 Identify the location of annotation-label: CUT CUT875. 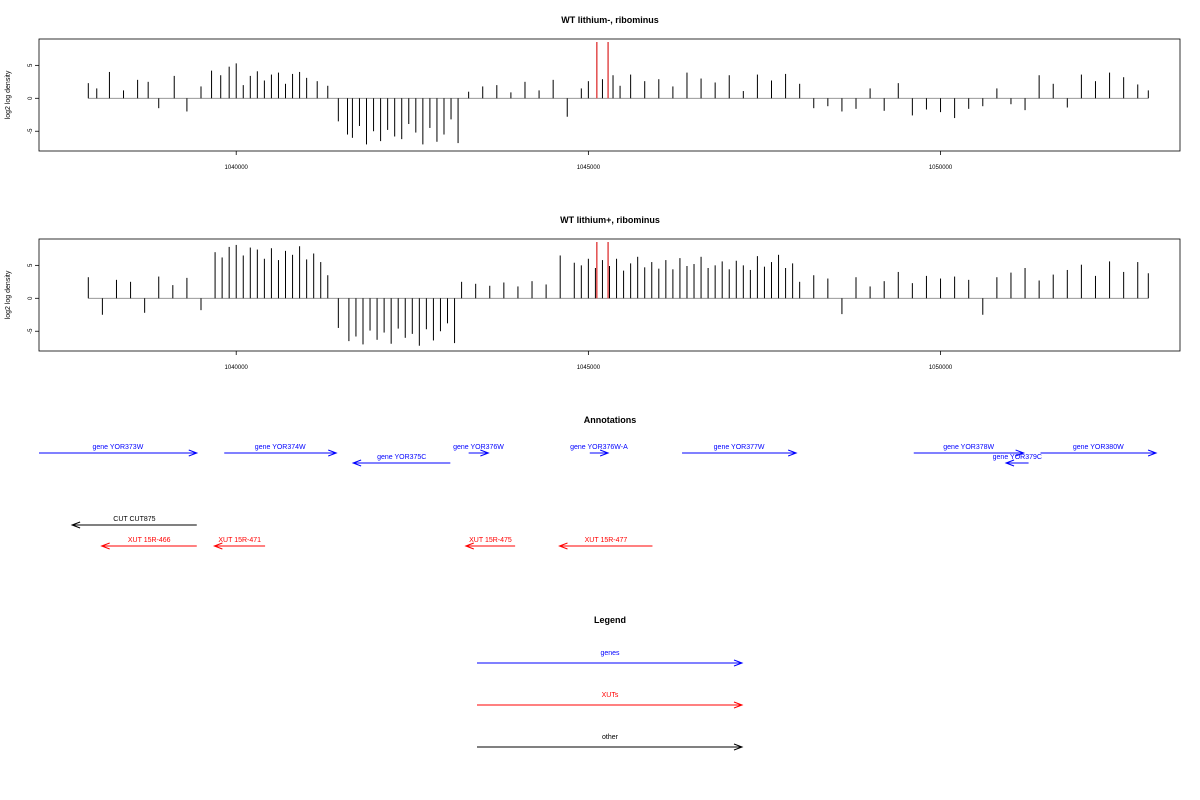
(134, 519).